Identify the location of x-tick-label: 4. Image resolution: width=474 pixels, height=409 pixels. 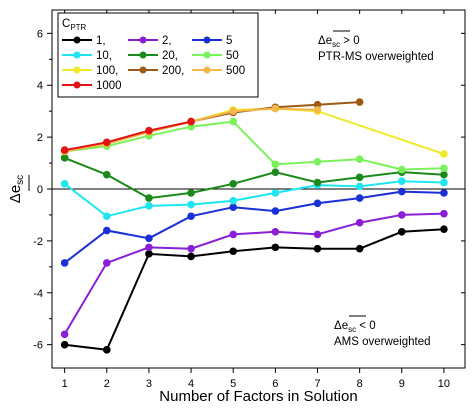
(191, 384).